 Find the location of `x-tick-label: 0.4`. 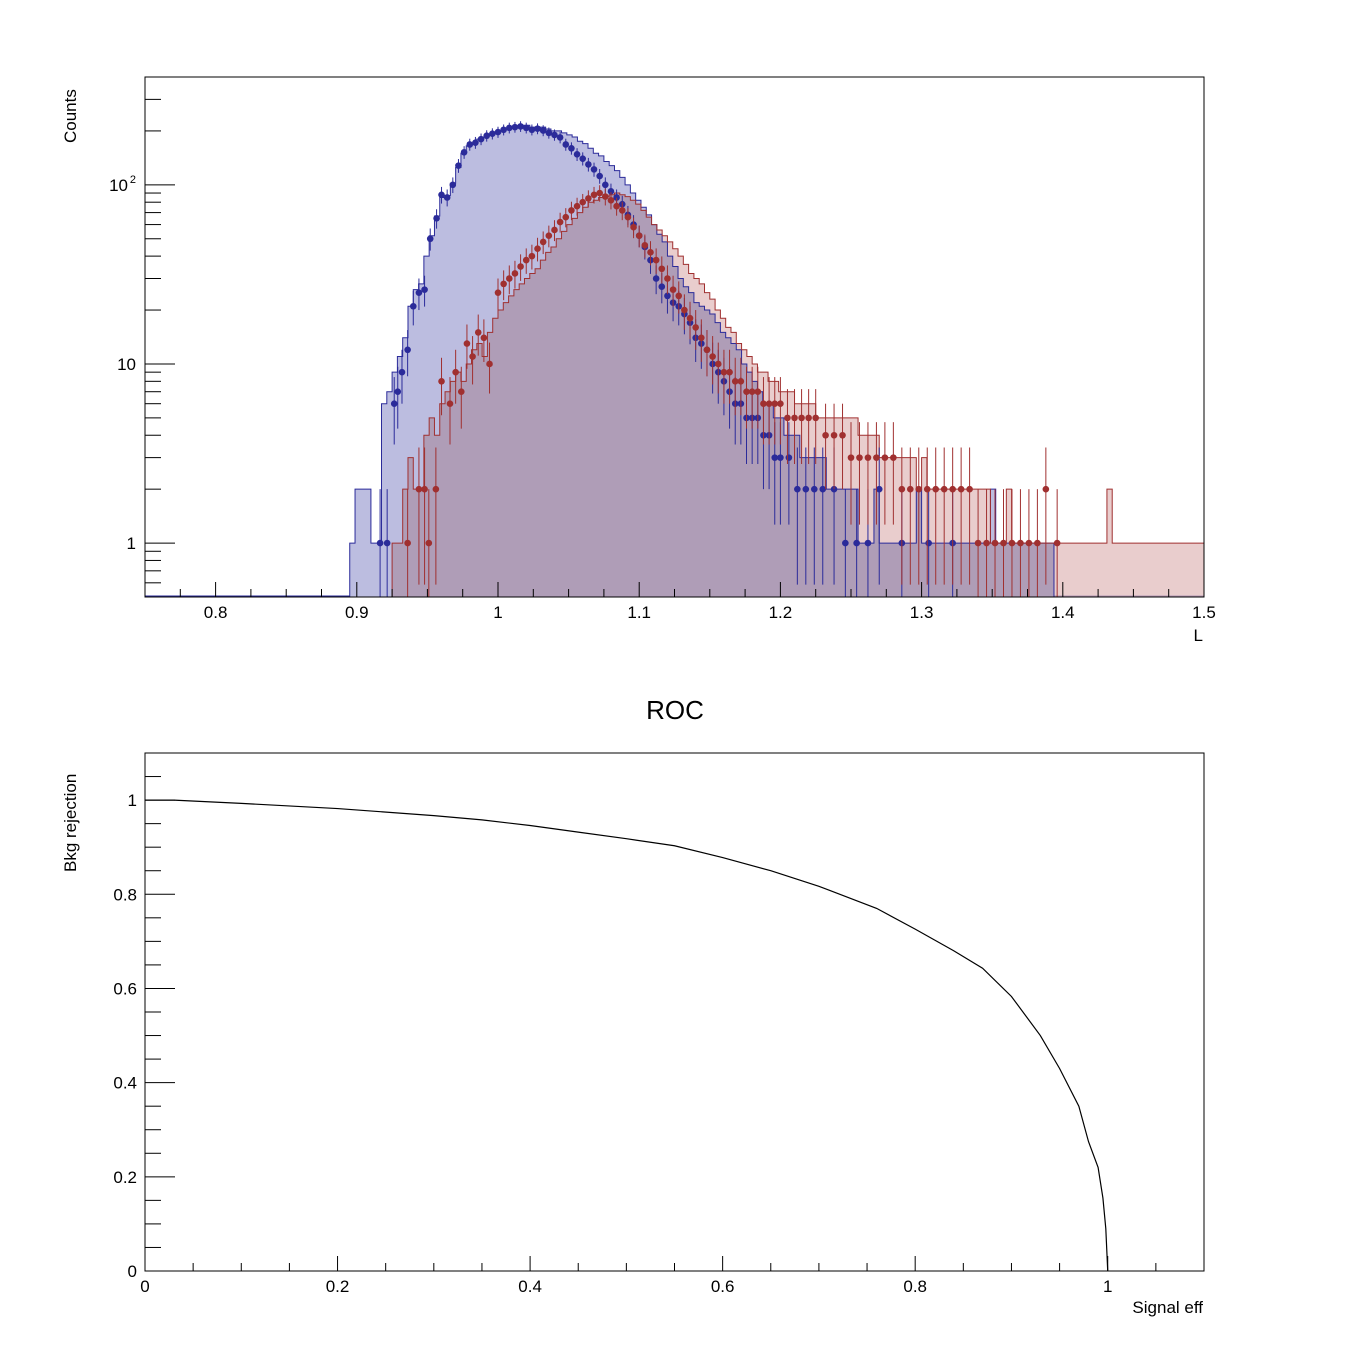

x-tick-label: 0.4 is located at coordinates (530, 1286).